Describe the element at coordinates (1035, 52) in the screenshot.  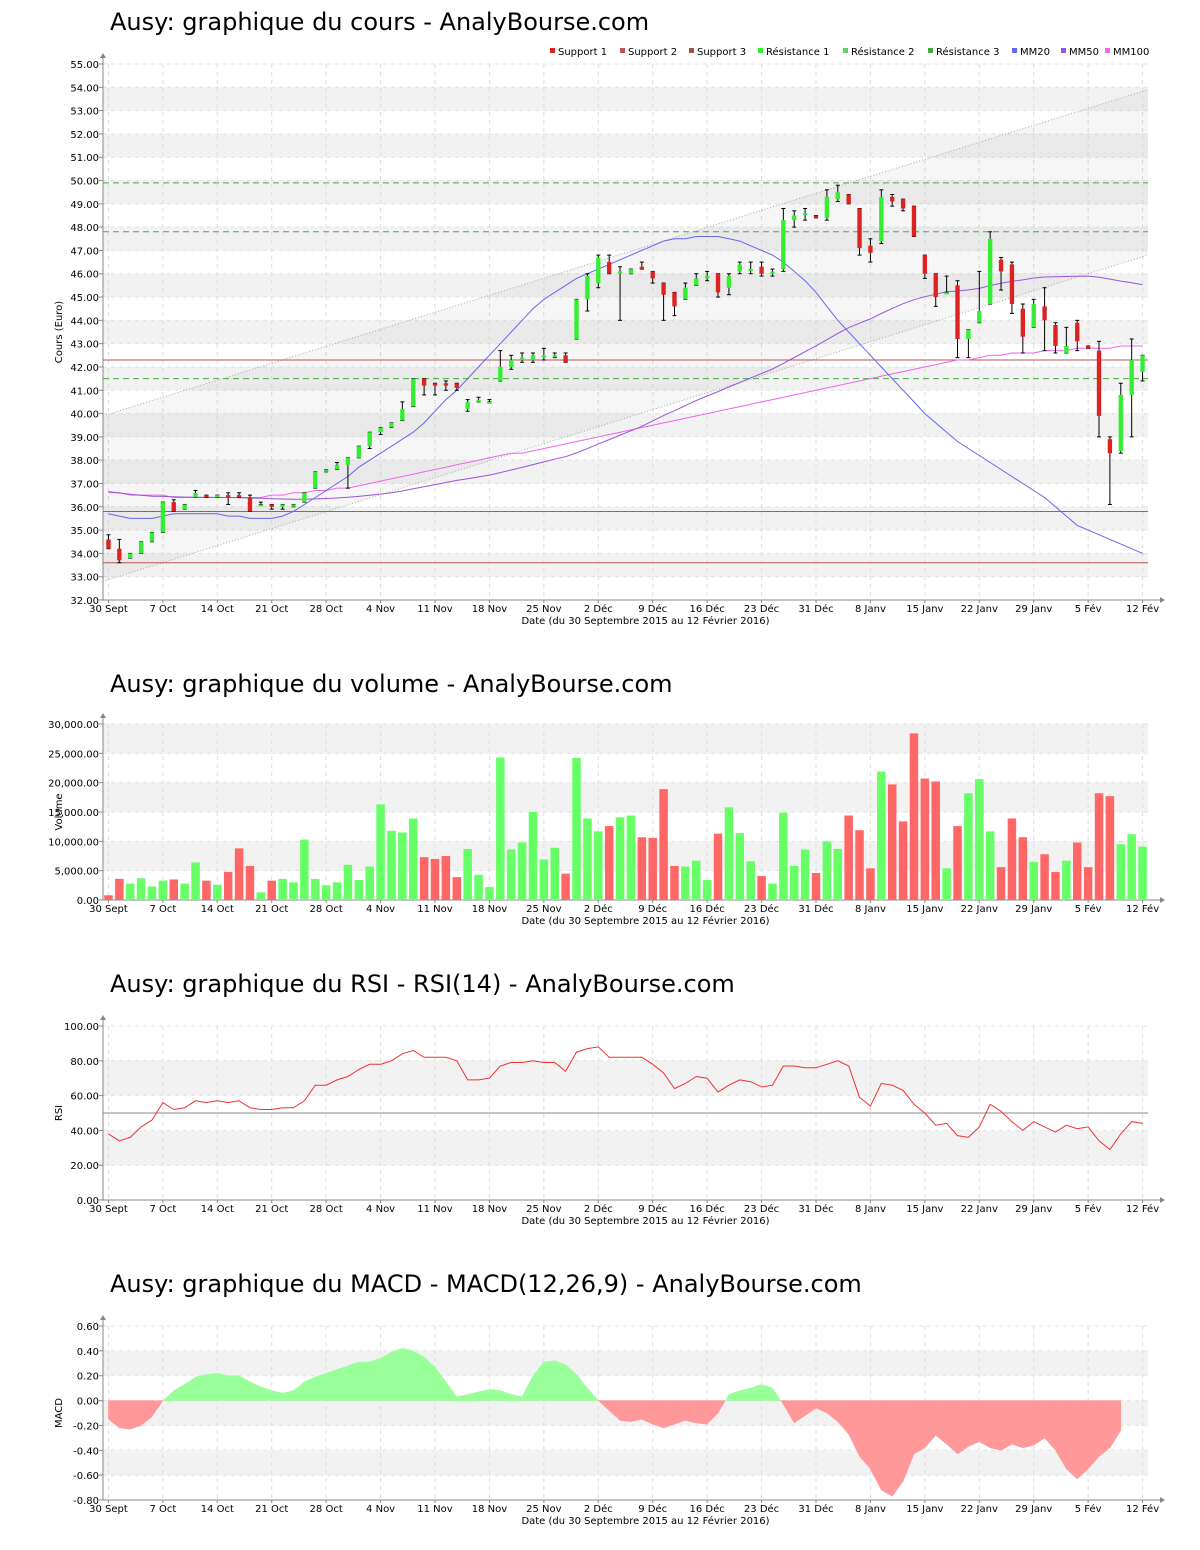
I see `legend-item: MM20` at that location.